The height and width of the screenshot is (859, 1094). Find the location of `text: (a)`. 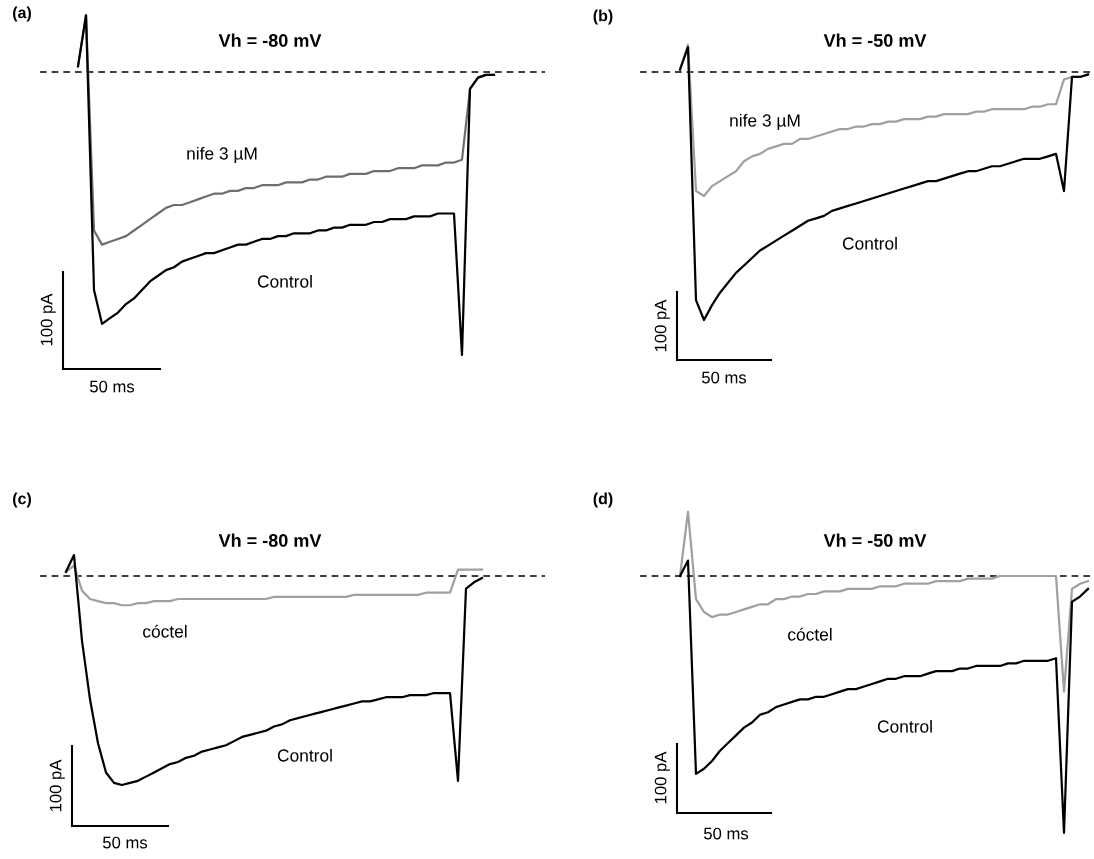

text: (a) is located at coordinates (22, 14).